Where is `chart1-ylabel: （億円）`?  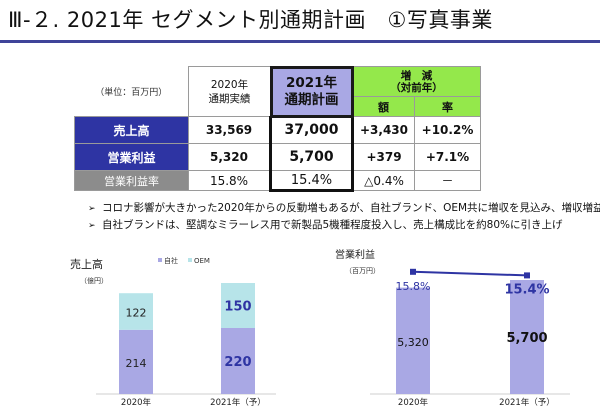
chart1-ylabel: （億円） is located at coordinates (94, 280).